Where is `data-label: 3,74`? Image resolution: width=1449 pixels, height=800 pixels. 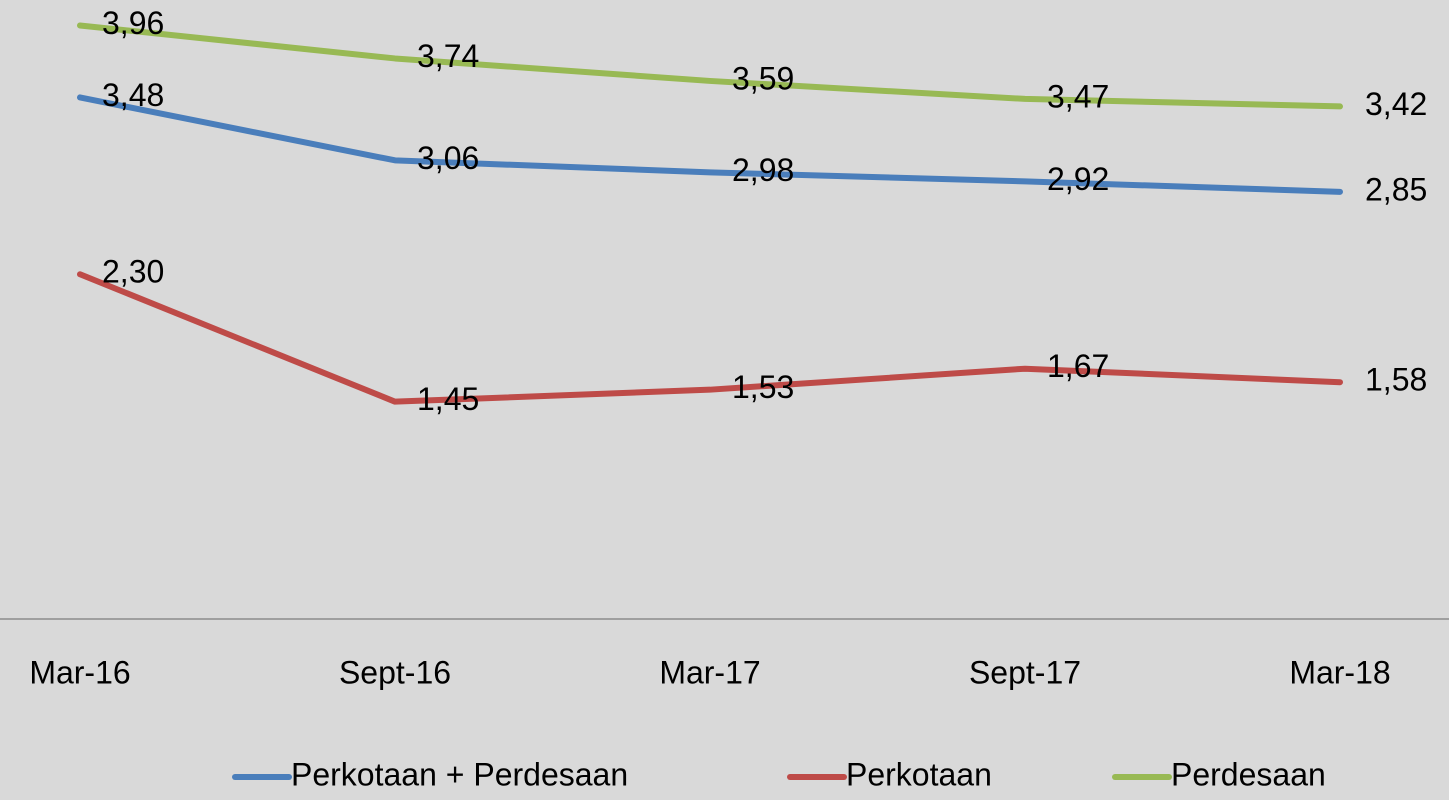 data-label: 3,74 is located at coordinates (448, 56).